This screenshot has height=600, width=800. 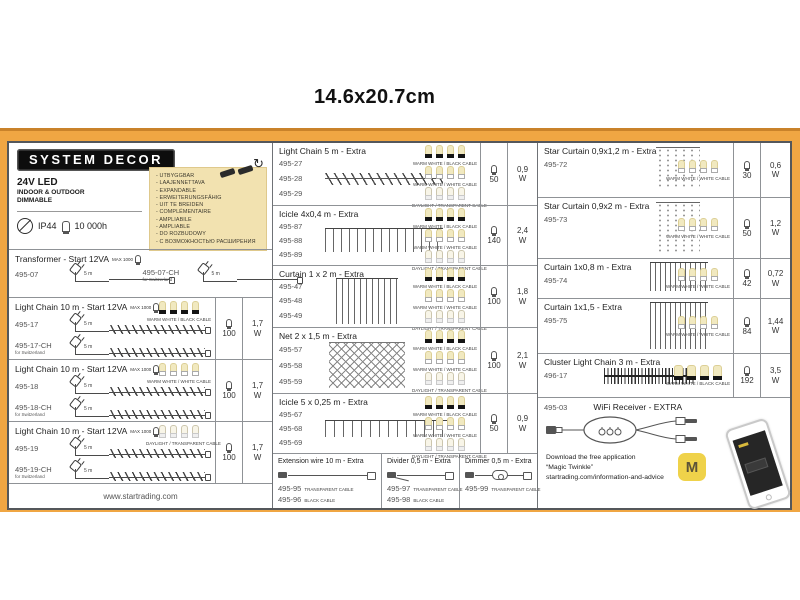 I want to click on power-value: 1,44, so click(x=775, y=321).